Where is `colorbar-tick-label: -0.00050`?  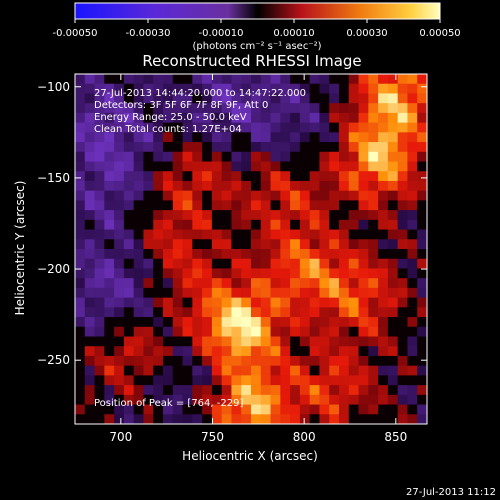
colorbar-tick-label: -0.00050 is located at coordinates (75, 33).